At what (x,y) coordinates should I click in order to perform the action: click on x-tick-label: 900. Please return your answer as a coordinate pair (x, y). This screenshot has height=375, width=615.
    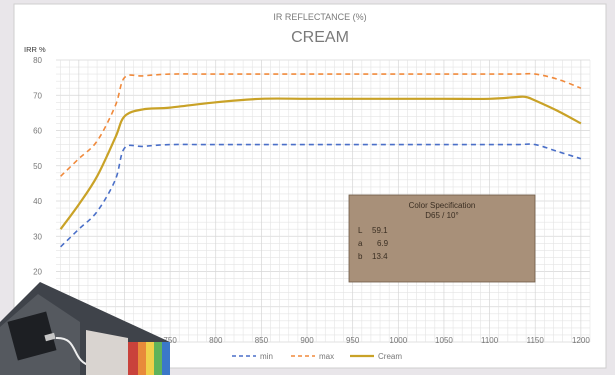
    Looking at the image, I should click on (307, 340).